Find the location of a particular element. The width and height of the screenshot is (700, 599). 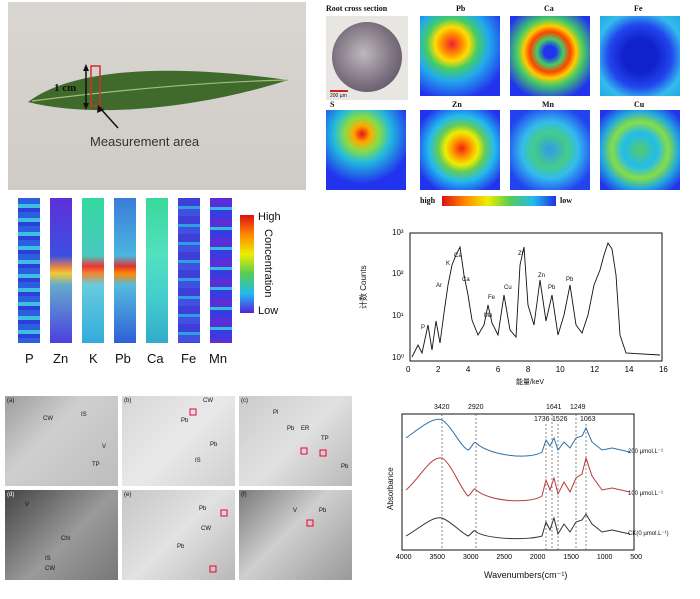

xrf-xtick: 12 is located at coordinates (595, 369).